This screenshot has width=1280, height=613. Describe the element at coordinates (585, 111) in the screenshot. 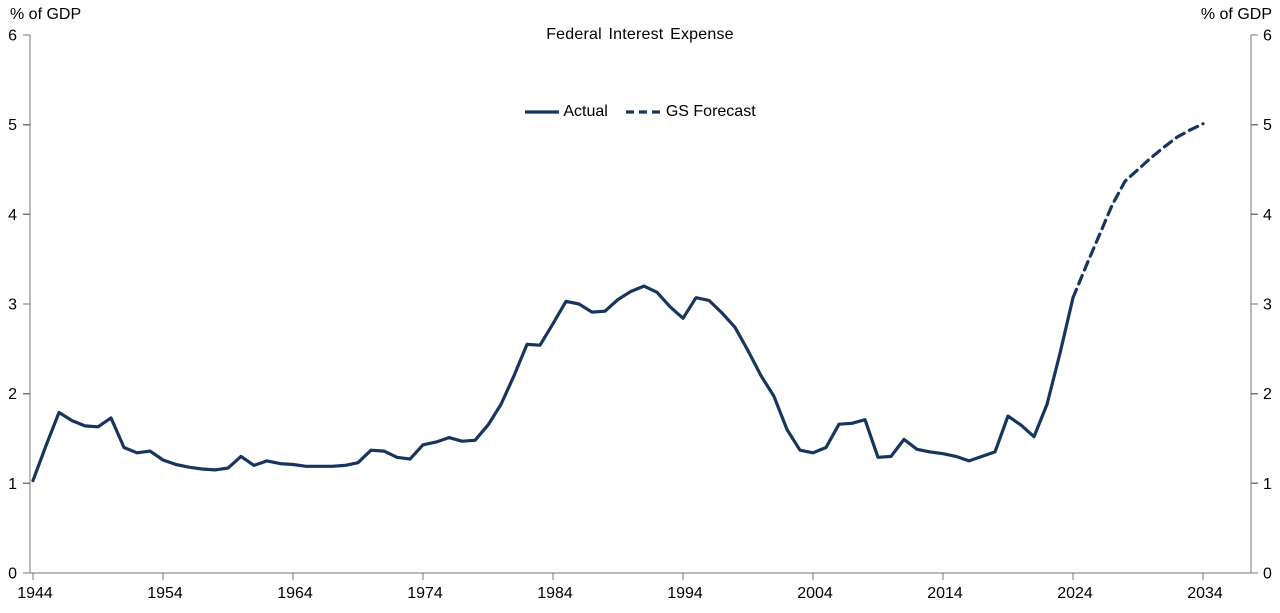

I see `legend-label-actual: Actual` at that location.